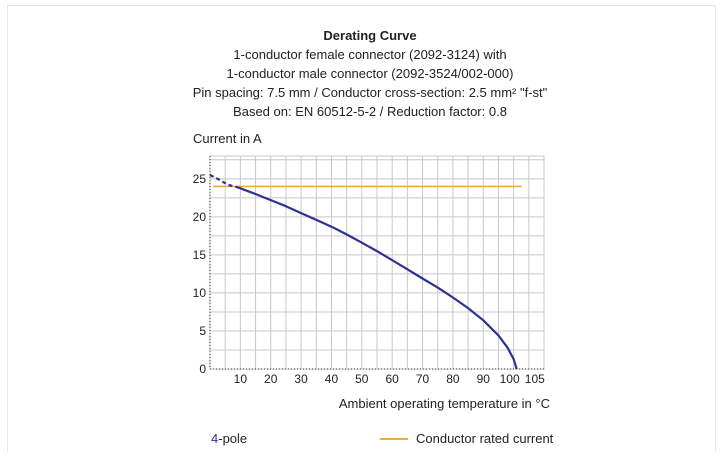  I want to click on legend-rated-current: Conductor rated current, so click(466, 438).